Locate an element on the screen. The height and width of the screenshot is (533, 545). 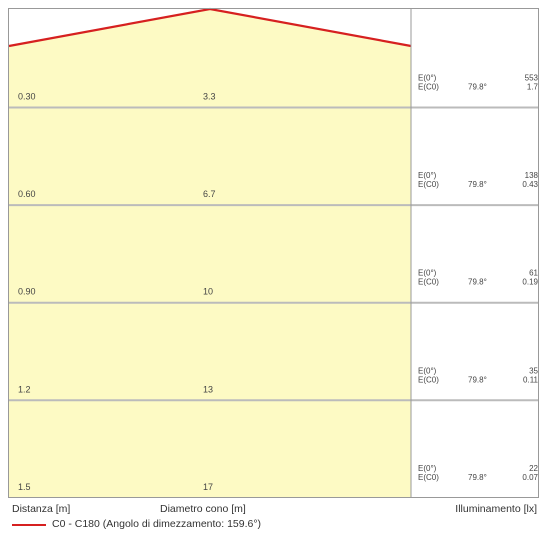
e0-value: 22 is located at coordinates (533, 468).